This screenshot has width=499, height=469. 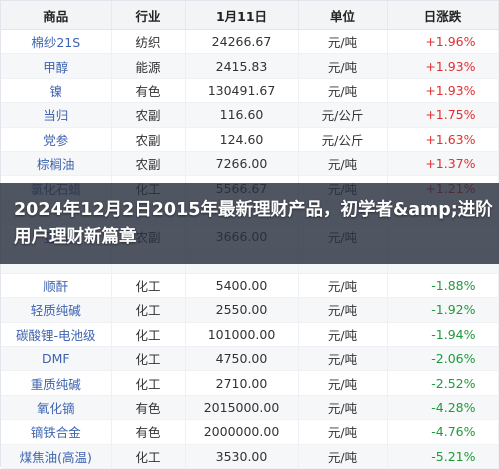 I want to click on commodity-name-link: 棕榈油, so click(x=56, y=164).